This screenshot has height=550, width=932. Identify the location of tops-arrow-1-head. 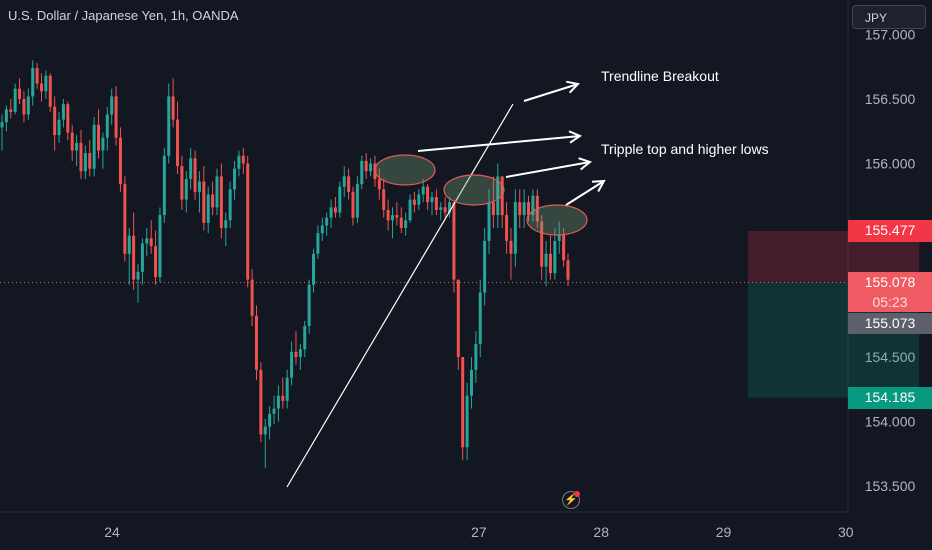
(575, 137).